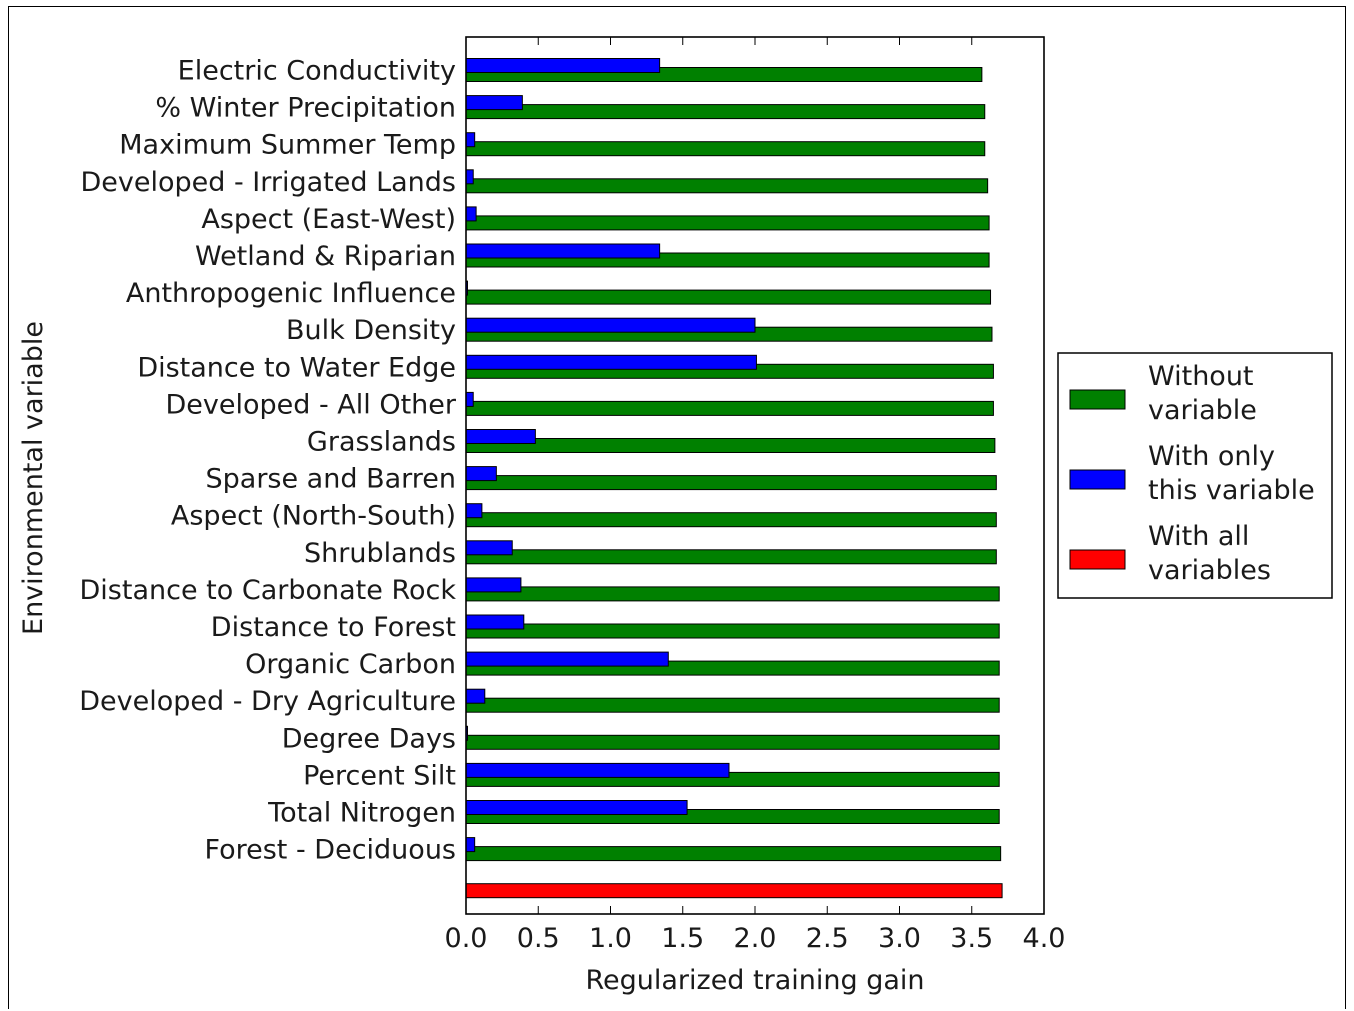 This screenshot has width=1354, height=1011. What do you see at coordinates (471, 214) in the screenshot?
I see `bar-only-aspect-east-west` at bounding box center [471, 214].